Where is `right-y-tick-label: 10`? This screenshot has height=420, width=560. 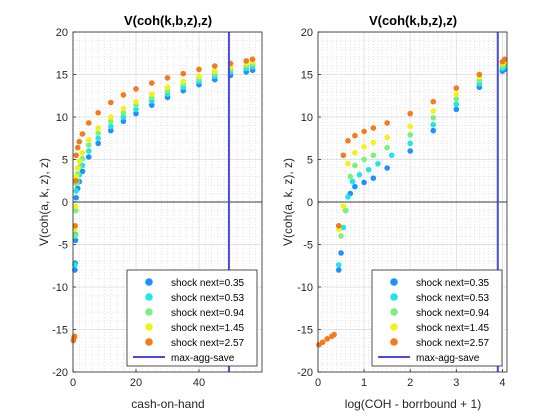
right-y-tick-label: 10 is located at coordinates (307, 118).